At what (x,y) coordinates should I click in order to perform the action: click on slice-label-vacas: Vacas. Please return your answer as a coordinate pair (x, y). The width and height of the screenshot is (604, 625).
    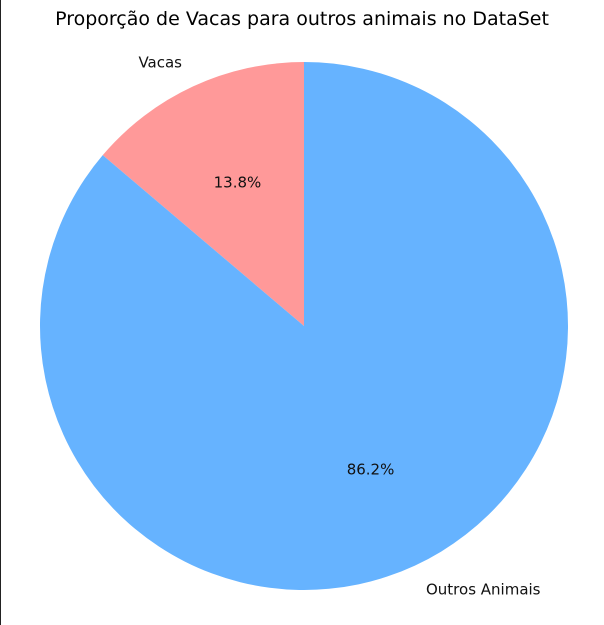
    Looking at the image, I should click on (160, 62).